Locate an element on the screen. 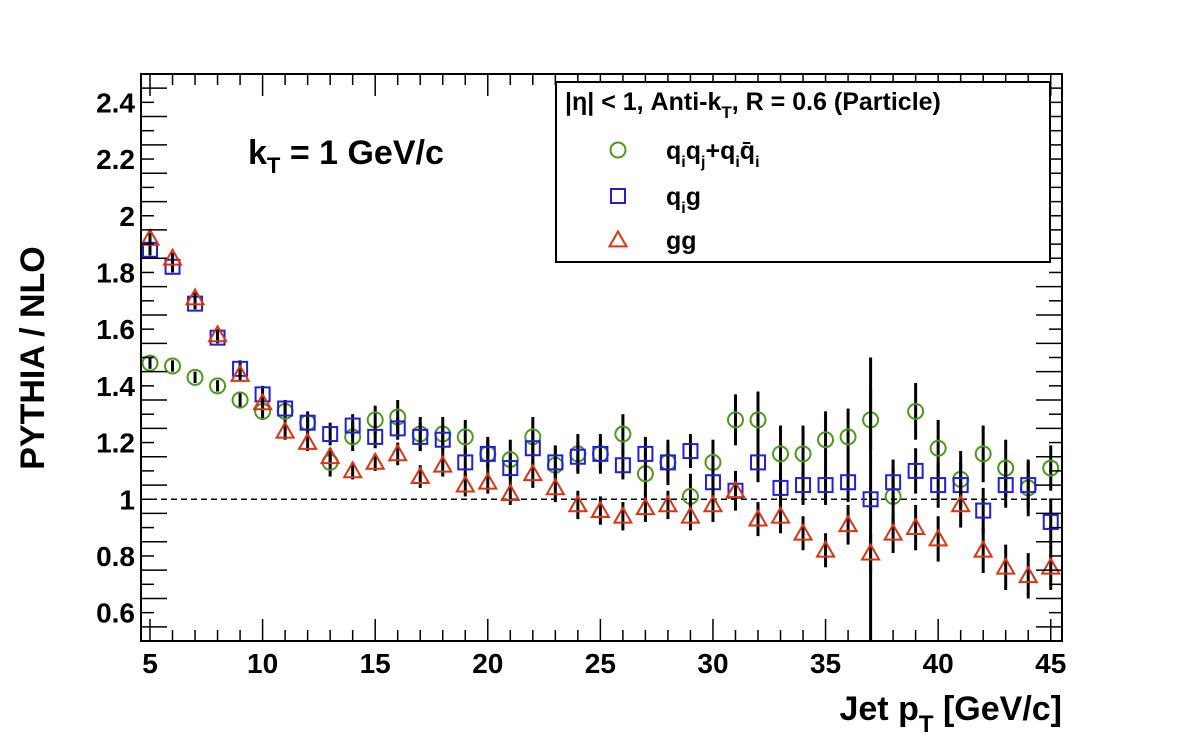 The image size is (1181, 754). x-tick-label: 5 is located at coordinates (150, 663).